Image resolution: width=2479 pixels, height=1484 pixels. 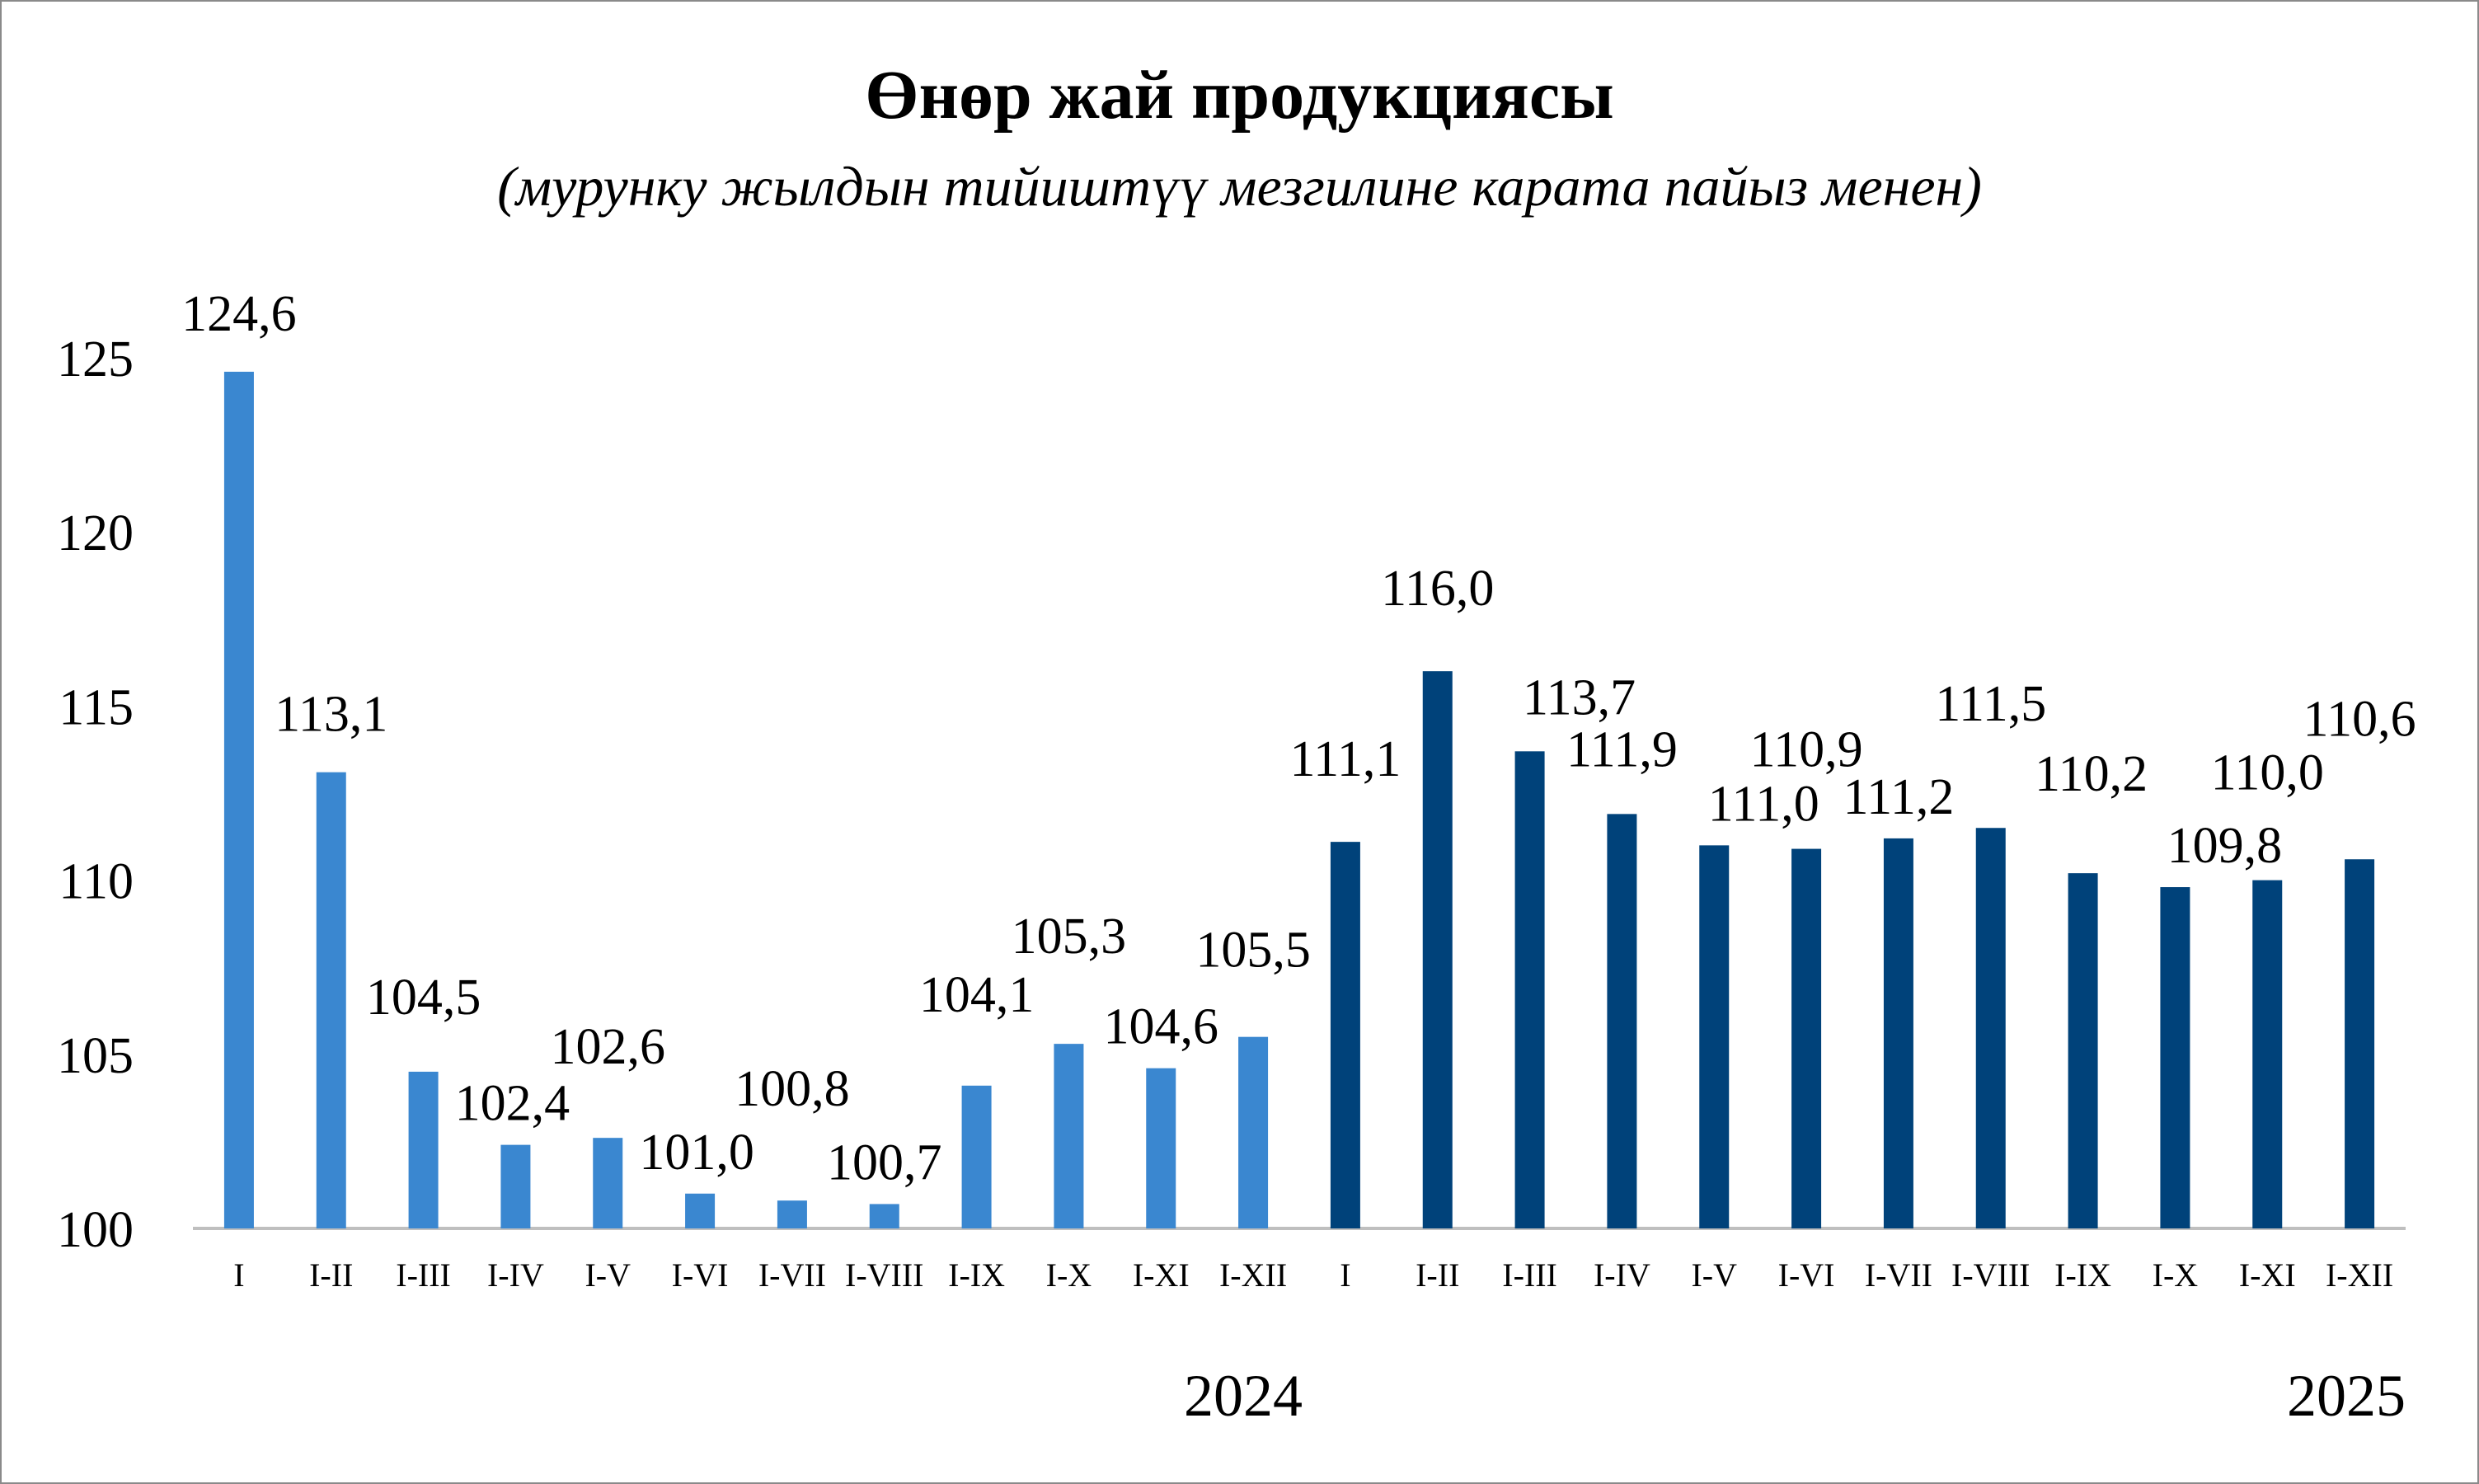 What do you see at coordinates (1622, 749) in the screenshot?
I see `bar-value-label: 111,9` at bounding box center [1622, 749].